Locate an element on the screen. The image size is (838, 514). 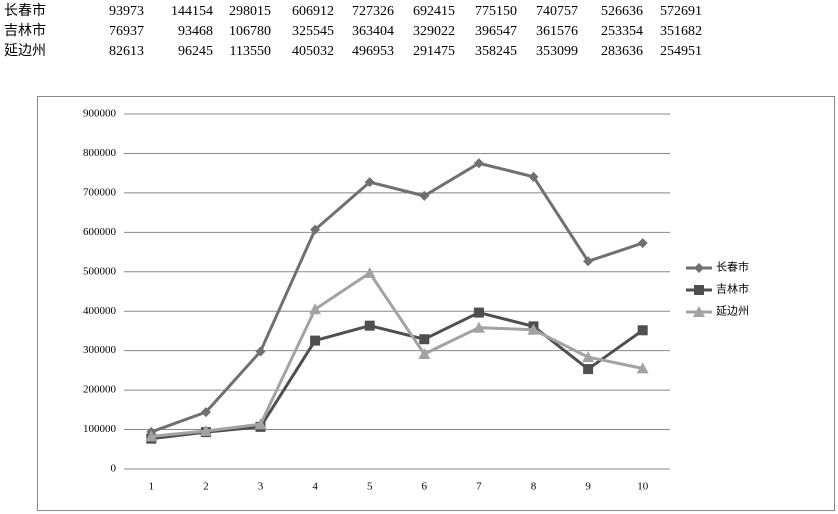
table-cell: 325545 is located at coordinates (313, 31).